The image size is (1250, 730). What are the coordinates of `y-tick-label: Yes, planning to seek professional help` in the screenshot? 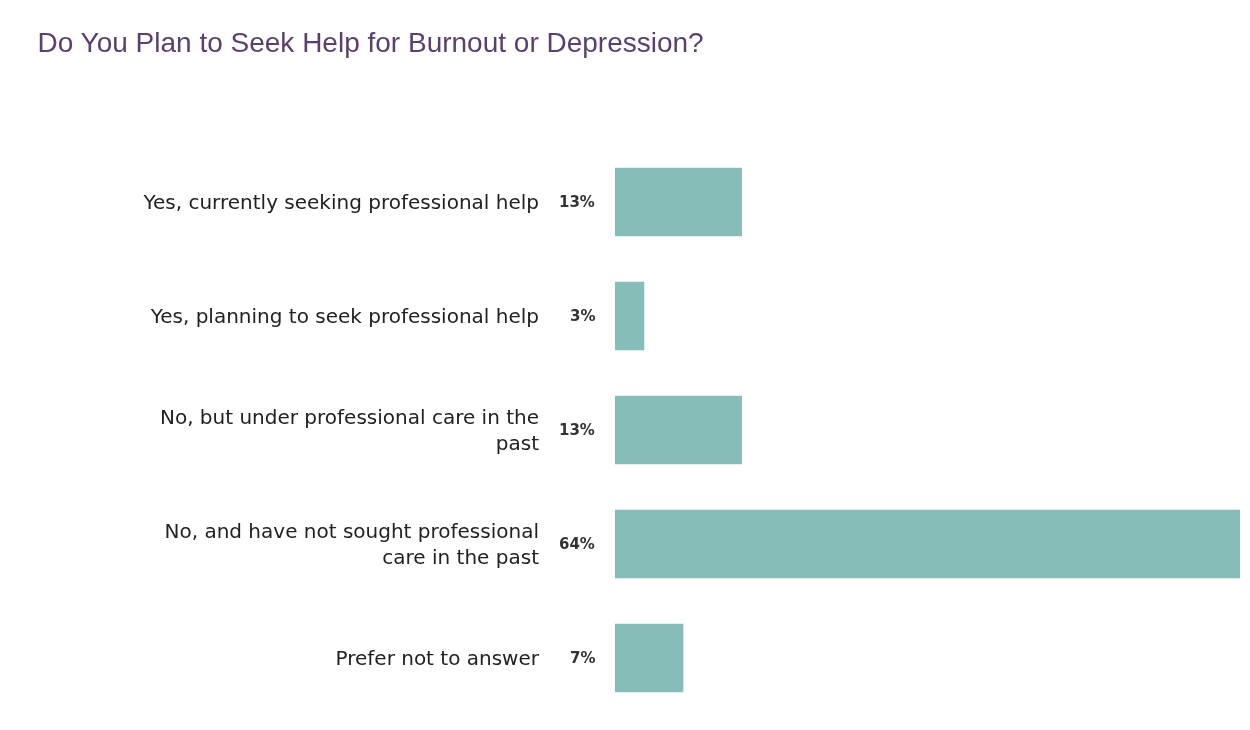 It's located at (344, 316).